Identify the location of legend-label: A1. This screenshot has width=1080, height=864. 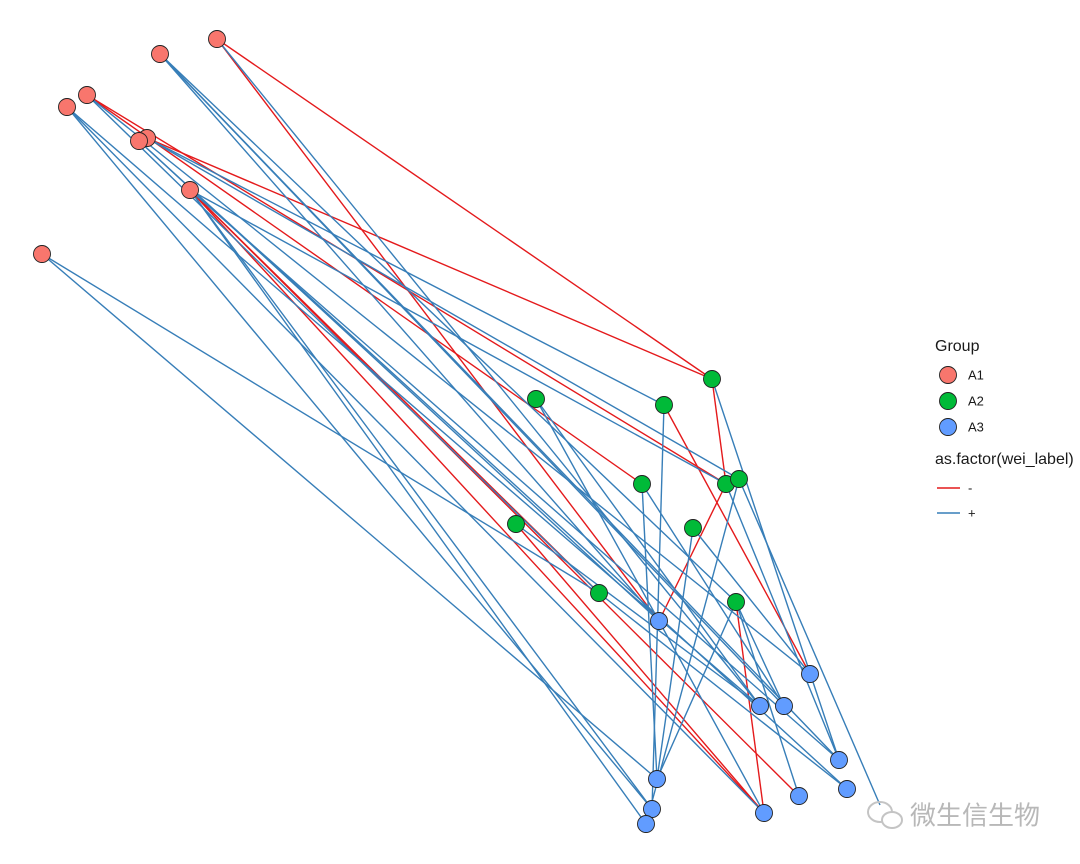
(976, 374).